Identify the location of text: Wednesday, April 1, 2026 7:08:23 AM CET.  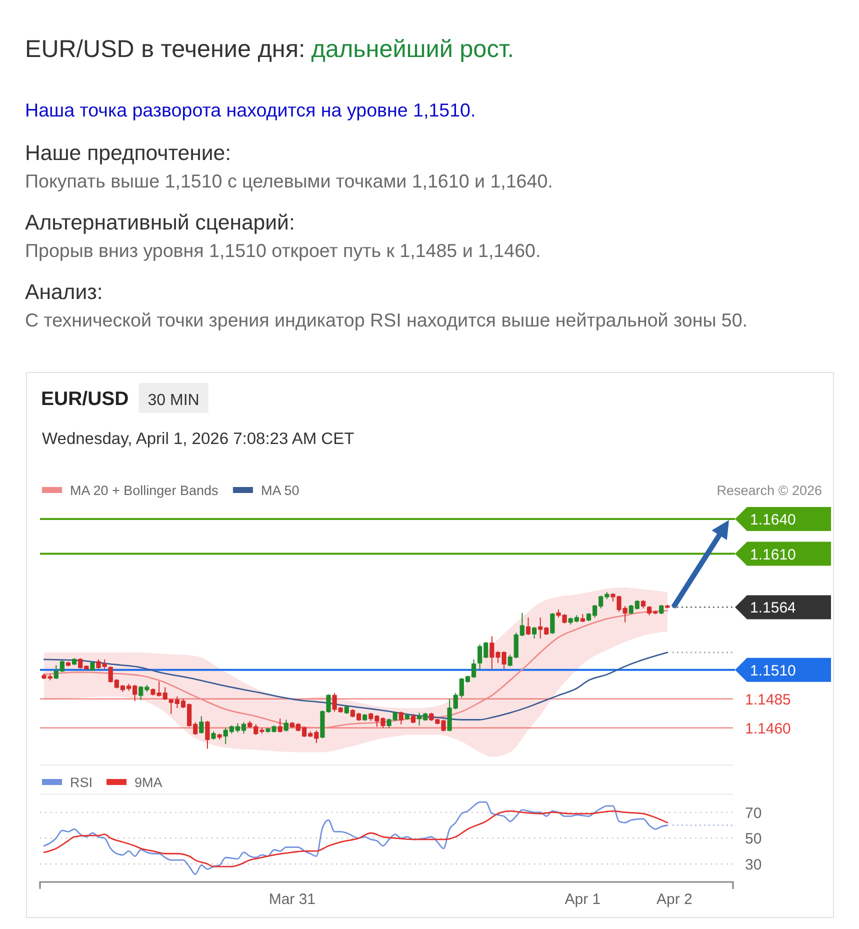
(198, 439).